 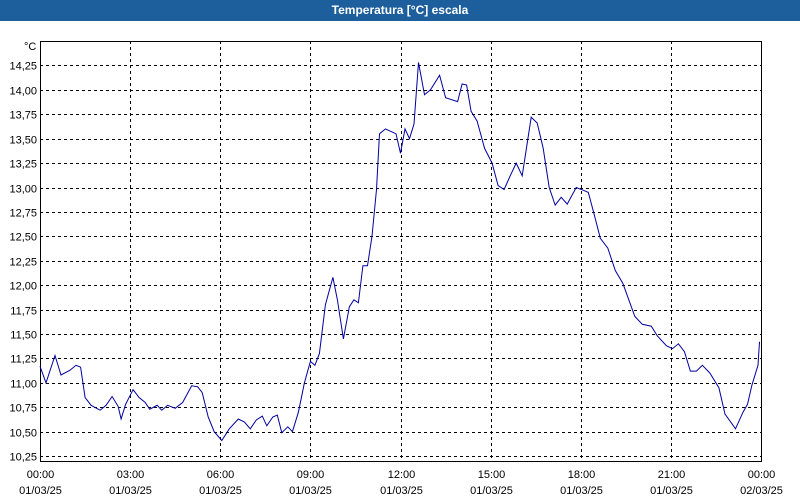 What do you see at coordinates (23, 92) in the screenshot?
I see `y-tick-label: 14,00` at bounding box center [23, 92].